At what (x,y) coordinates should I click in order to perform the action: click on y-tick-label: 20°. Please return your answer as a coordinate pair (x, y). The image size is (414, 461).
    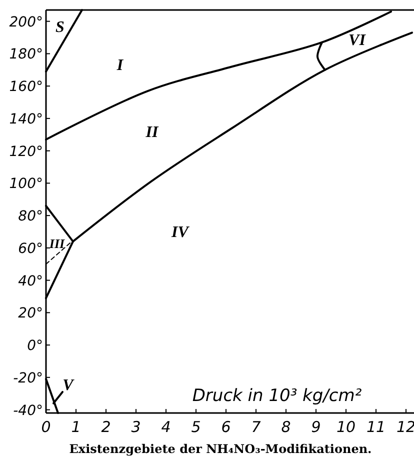
    Looking at the image, I should click on (30, 314).